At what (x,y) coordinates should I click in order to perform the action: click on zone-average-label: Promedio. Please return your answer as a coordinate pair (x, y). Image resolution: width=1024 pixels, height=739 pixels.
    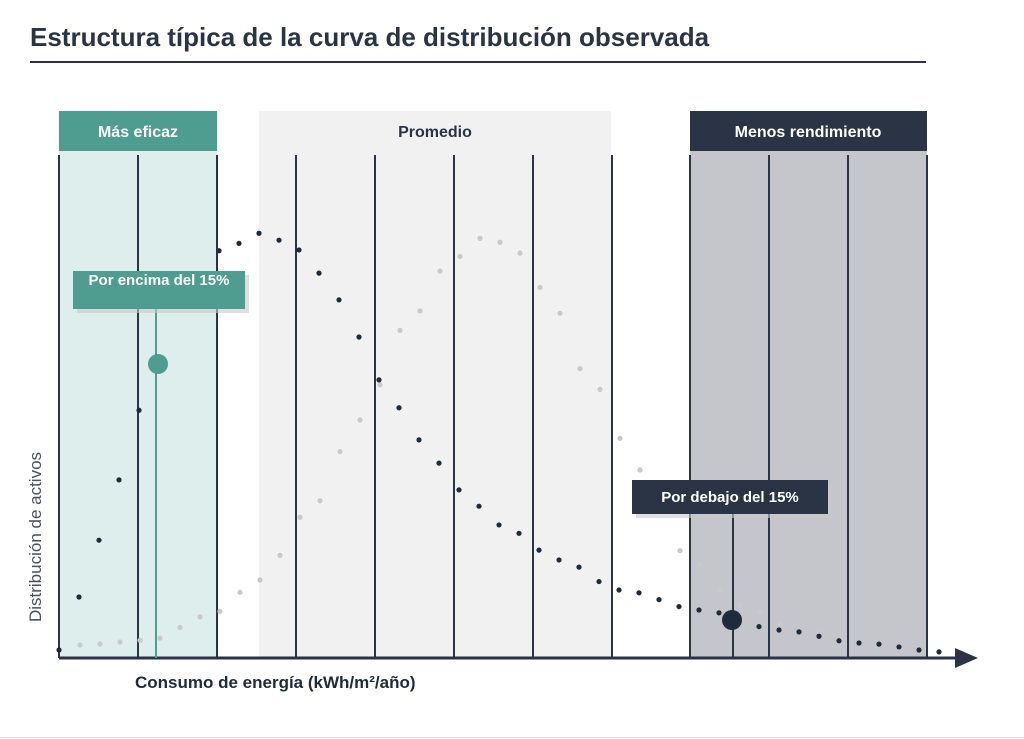
    Looking at the image, I should click on (435, 132).